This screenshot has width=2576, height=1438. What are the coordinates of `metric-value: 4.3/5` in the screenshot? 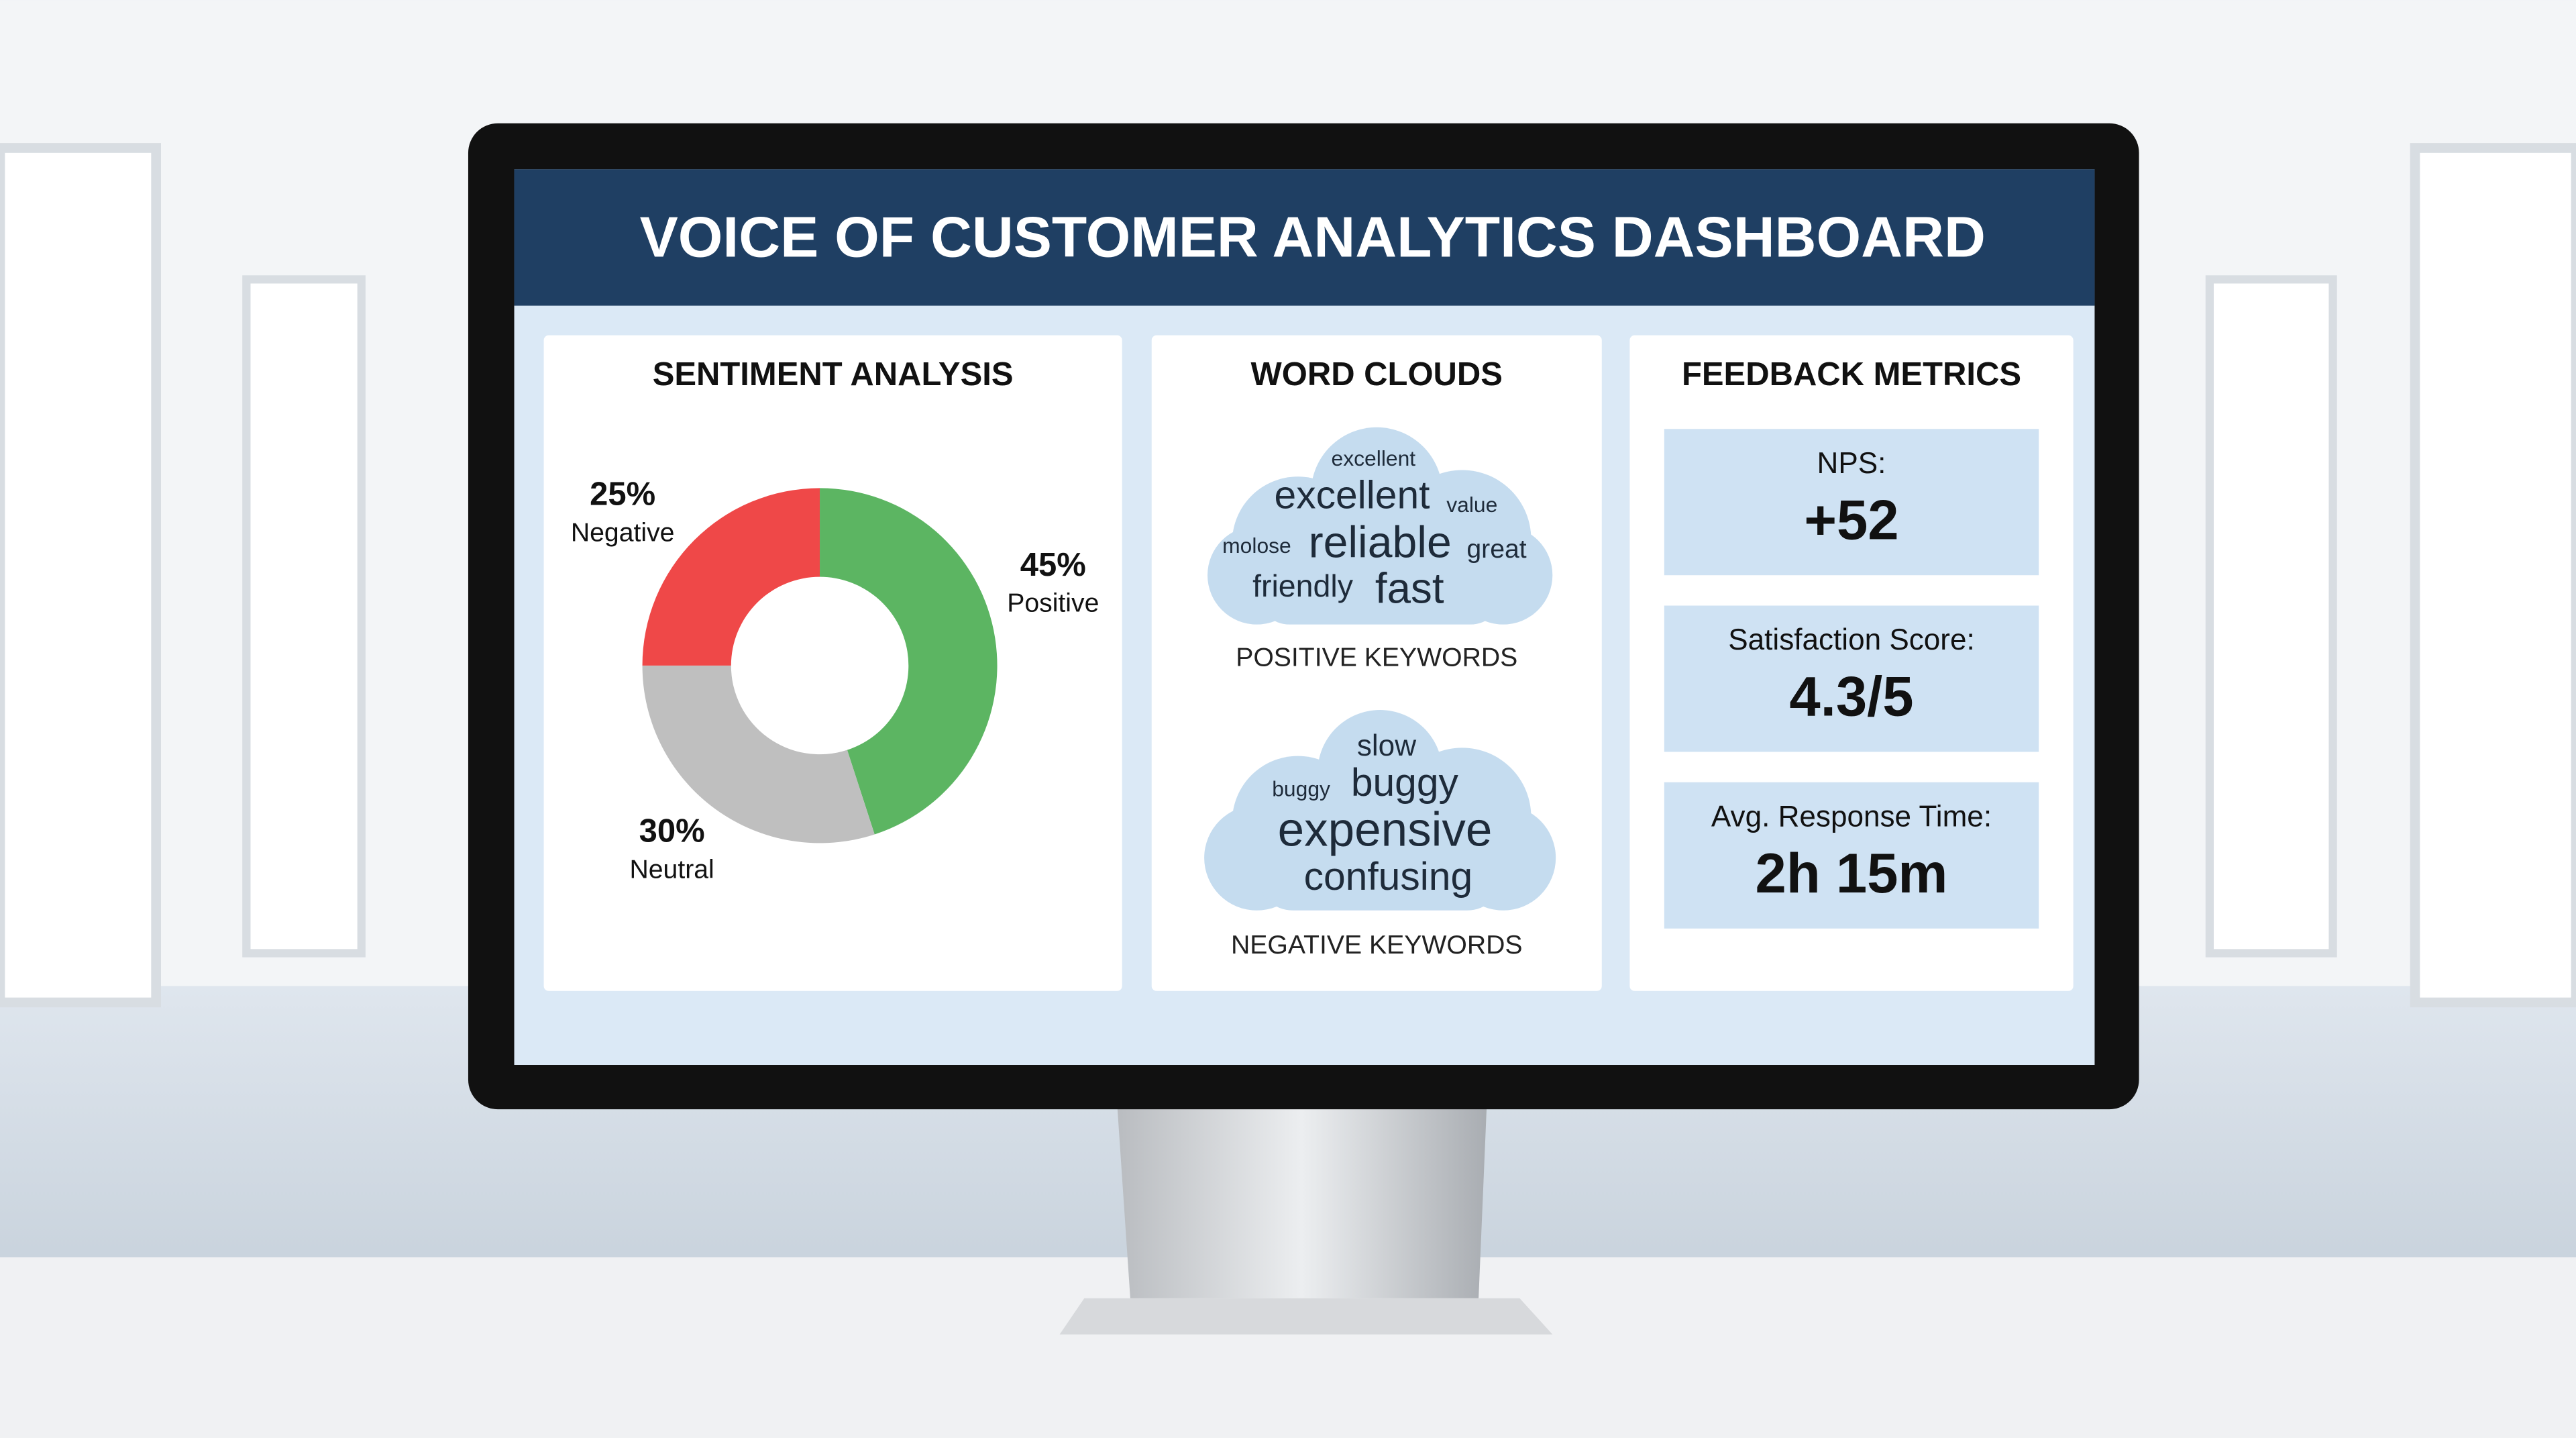 It's located at (1851, 697).